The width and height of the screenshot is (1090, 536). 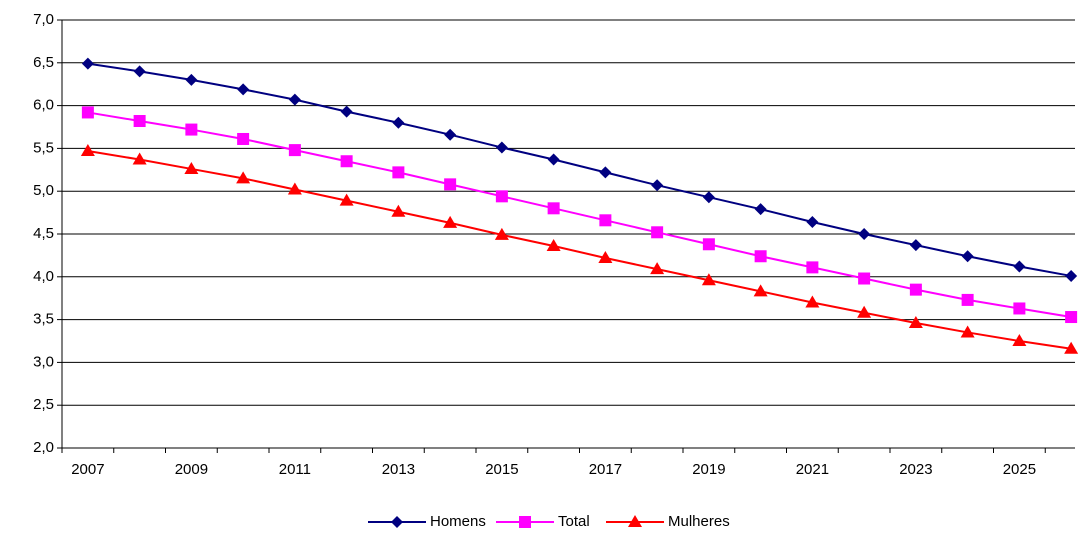 What do you see at coordinates (43, 319) in the screenshot?
I see `y-tick-label: 3,5` at bounding box center [43, 319].